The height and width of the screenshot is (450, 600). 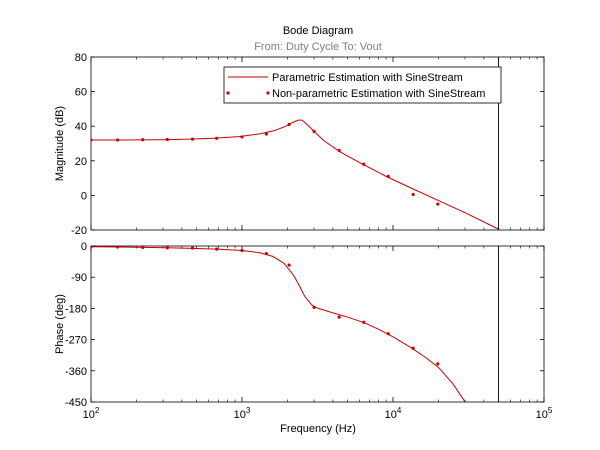 What do you see at coordinates (76, 341) in the screenshot?
I see `phase-ytick-label: -270` at bounding box center [76, 341].